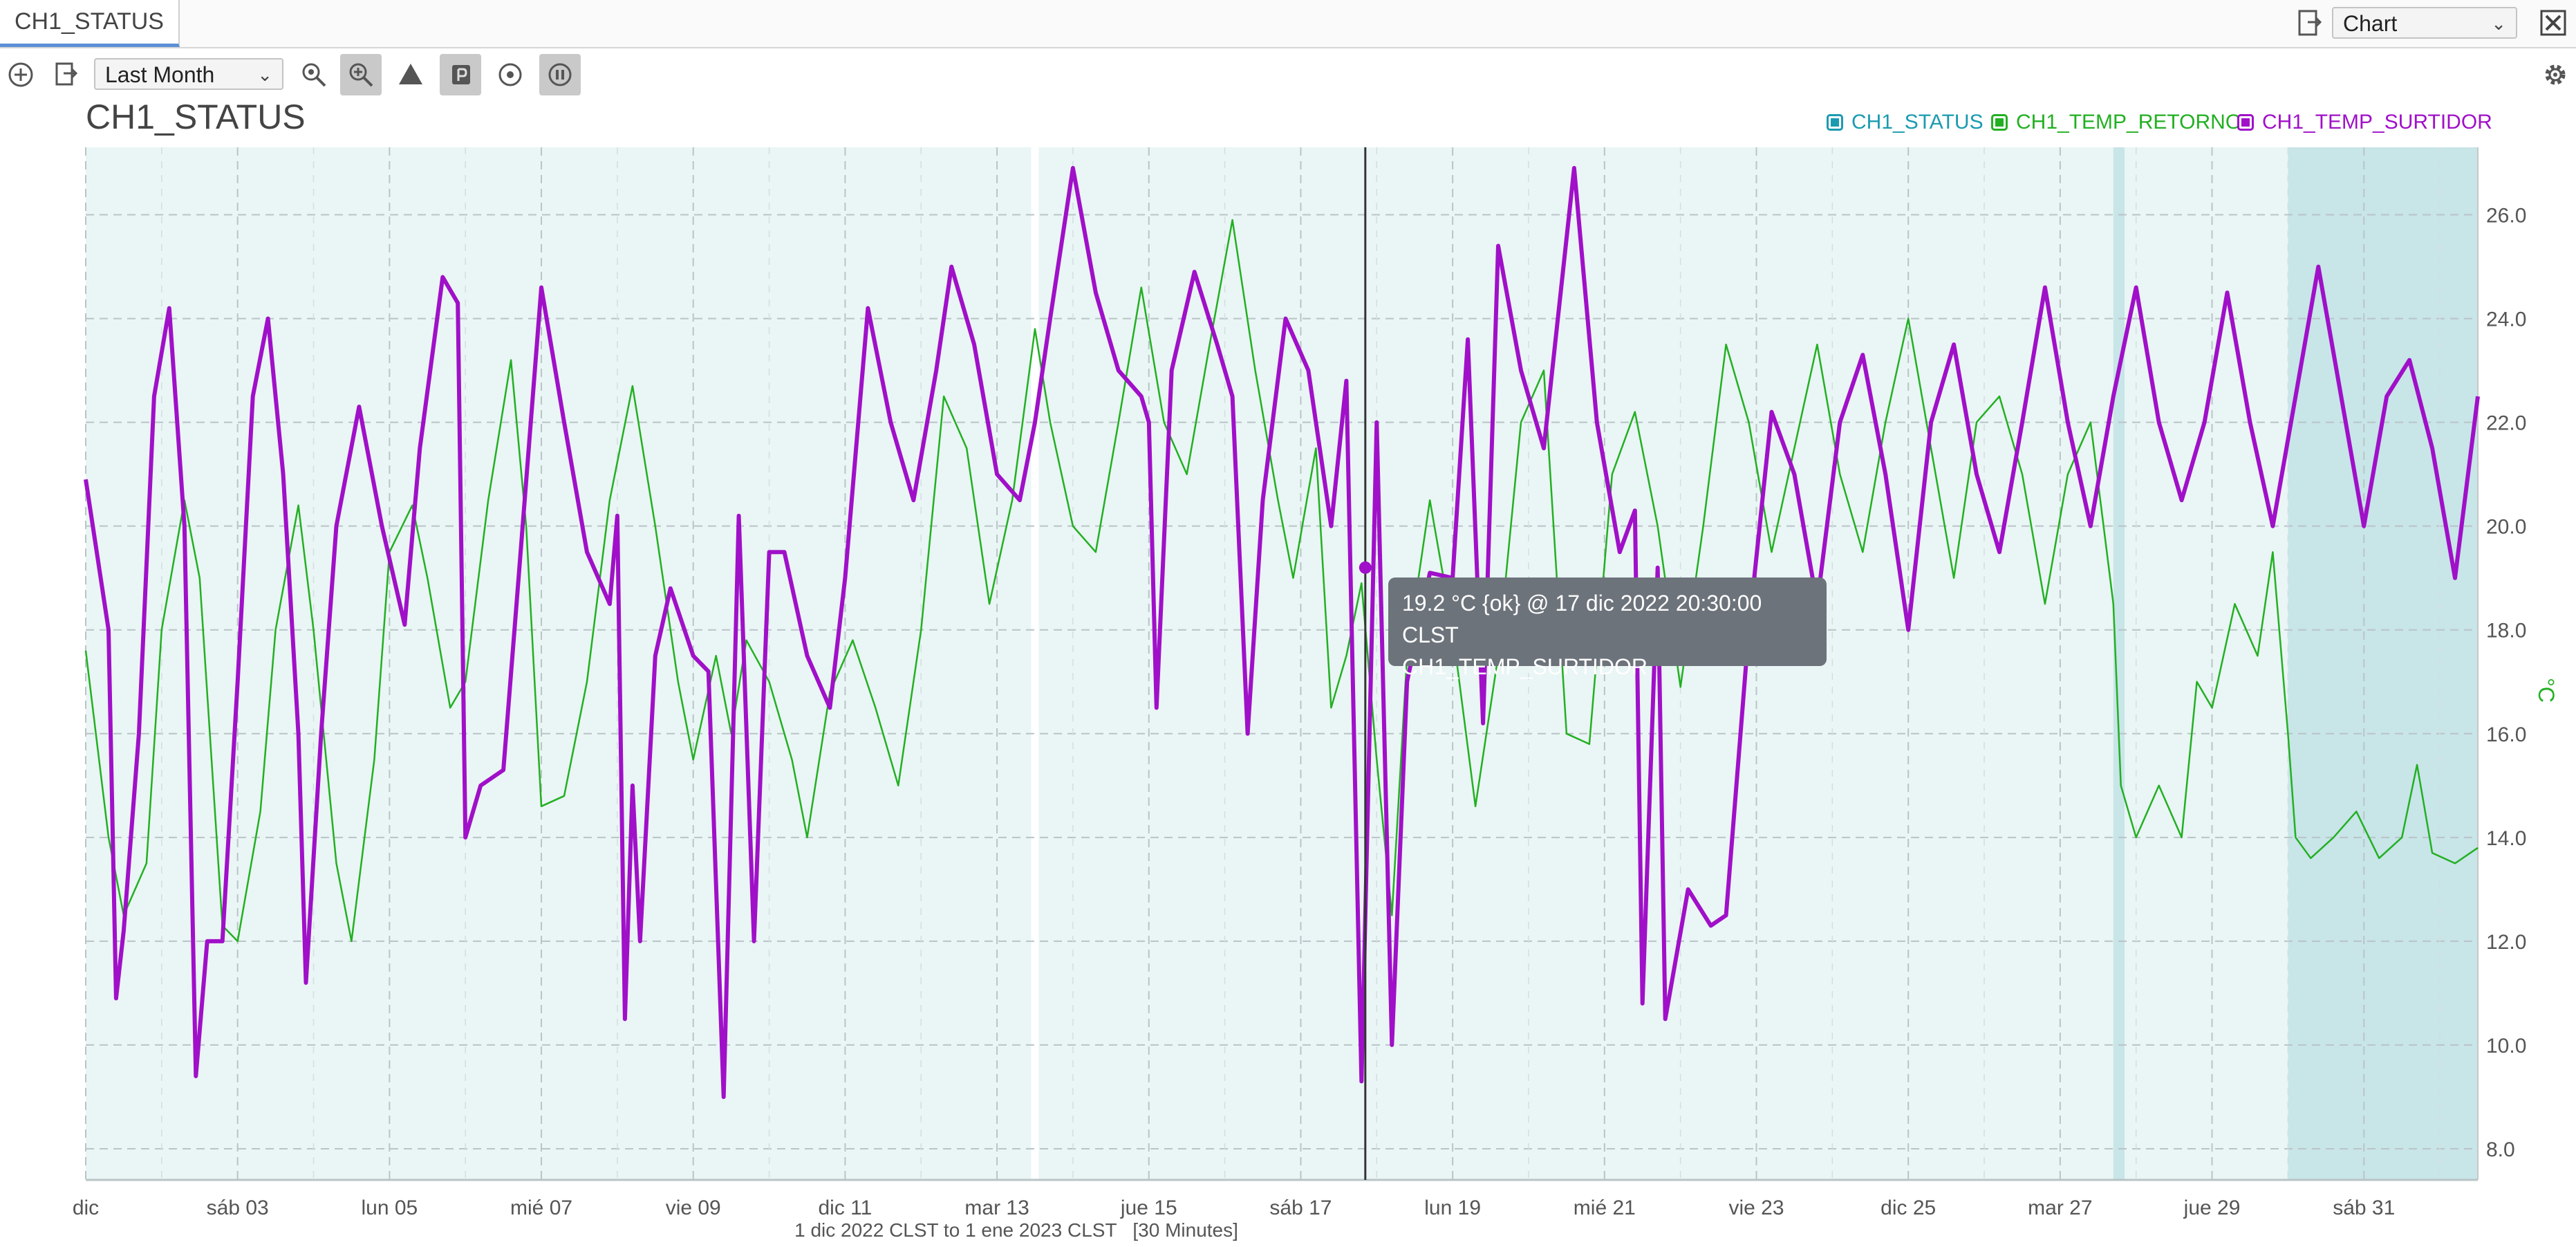 The width and height of the screenshot is (2576, 1247). What do you see at coordinates (2555, 75) in the screenshot?
I see `settings-gear-icon` at bounding box center [2555, 75].